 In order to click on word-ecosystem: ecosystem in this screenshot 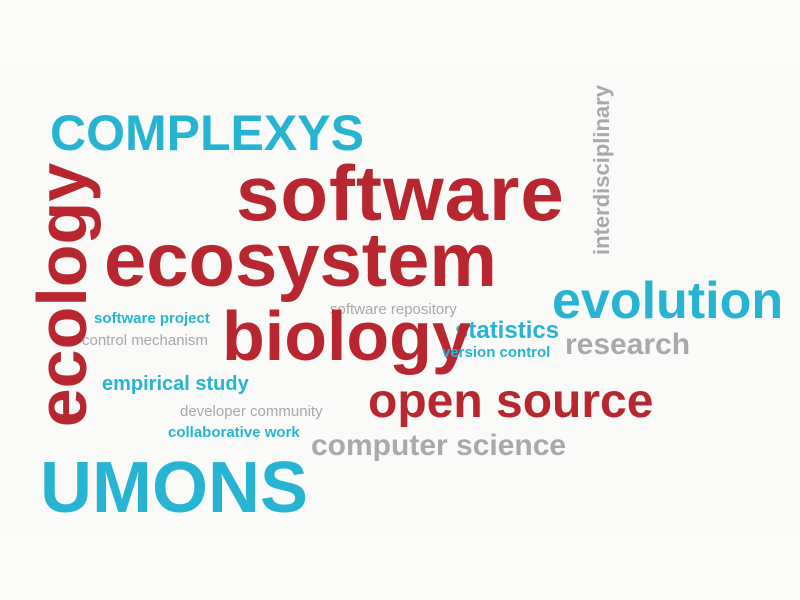, I will do `click(300, 260)`.